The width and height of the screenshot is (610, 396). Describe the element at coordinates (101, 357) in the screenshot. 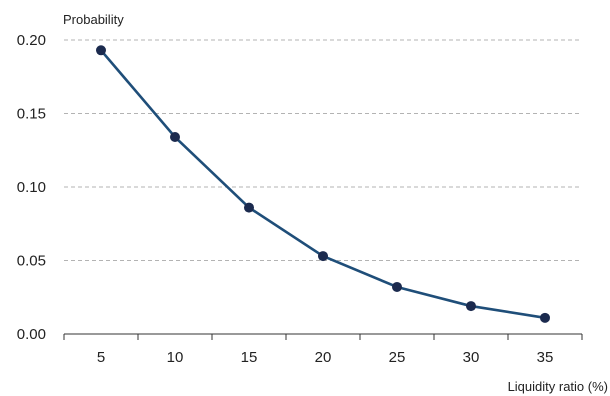

I see `x-tick-label-0: 5` at that location.